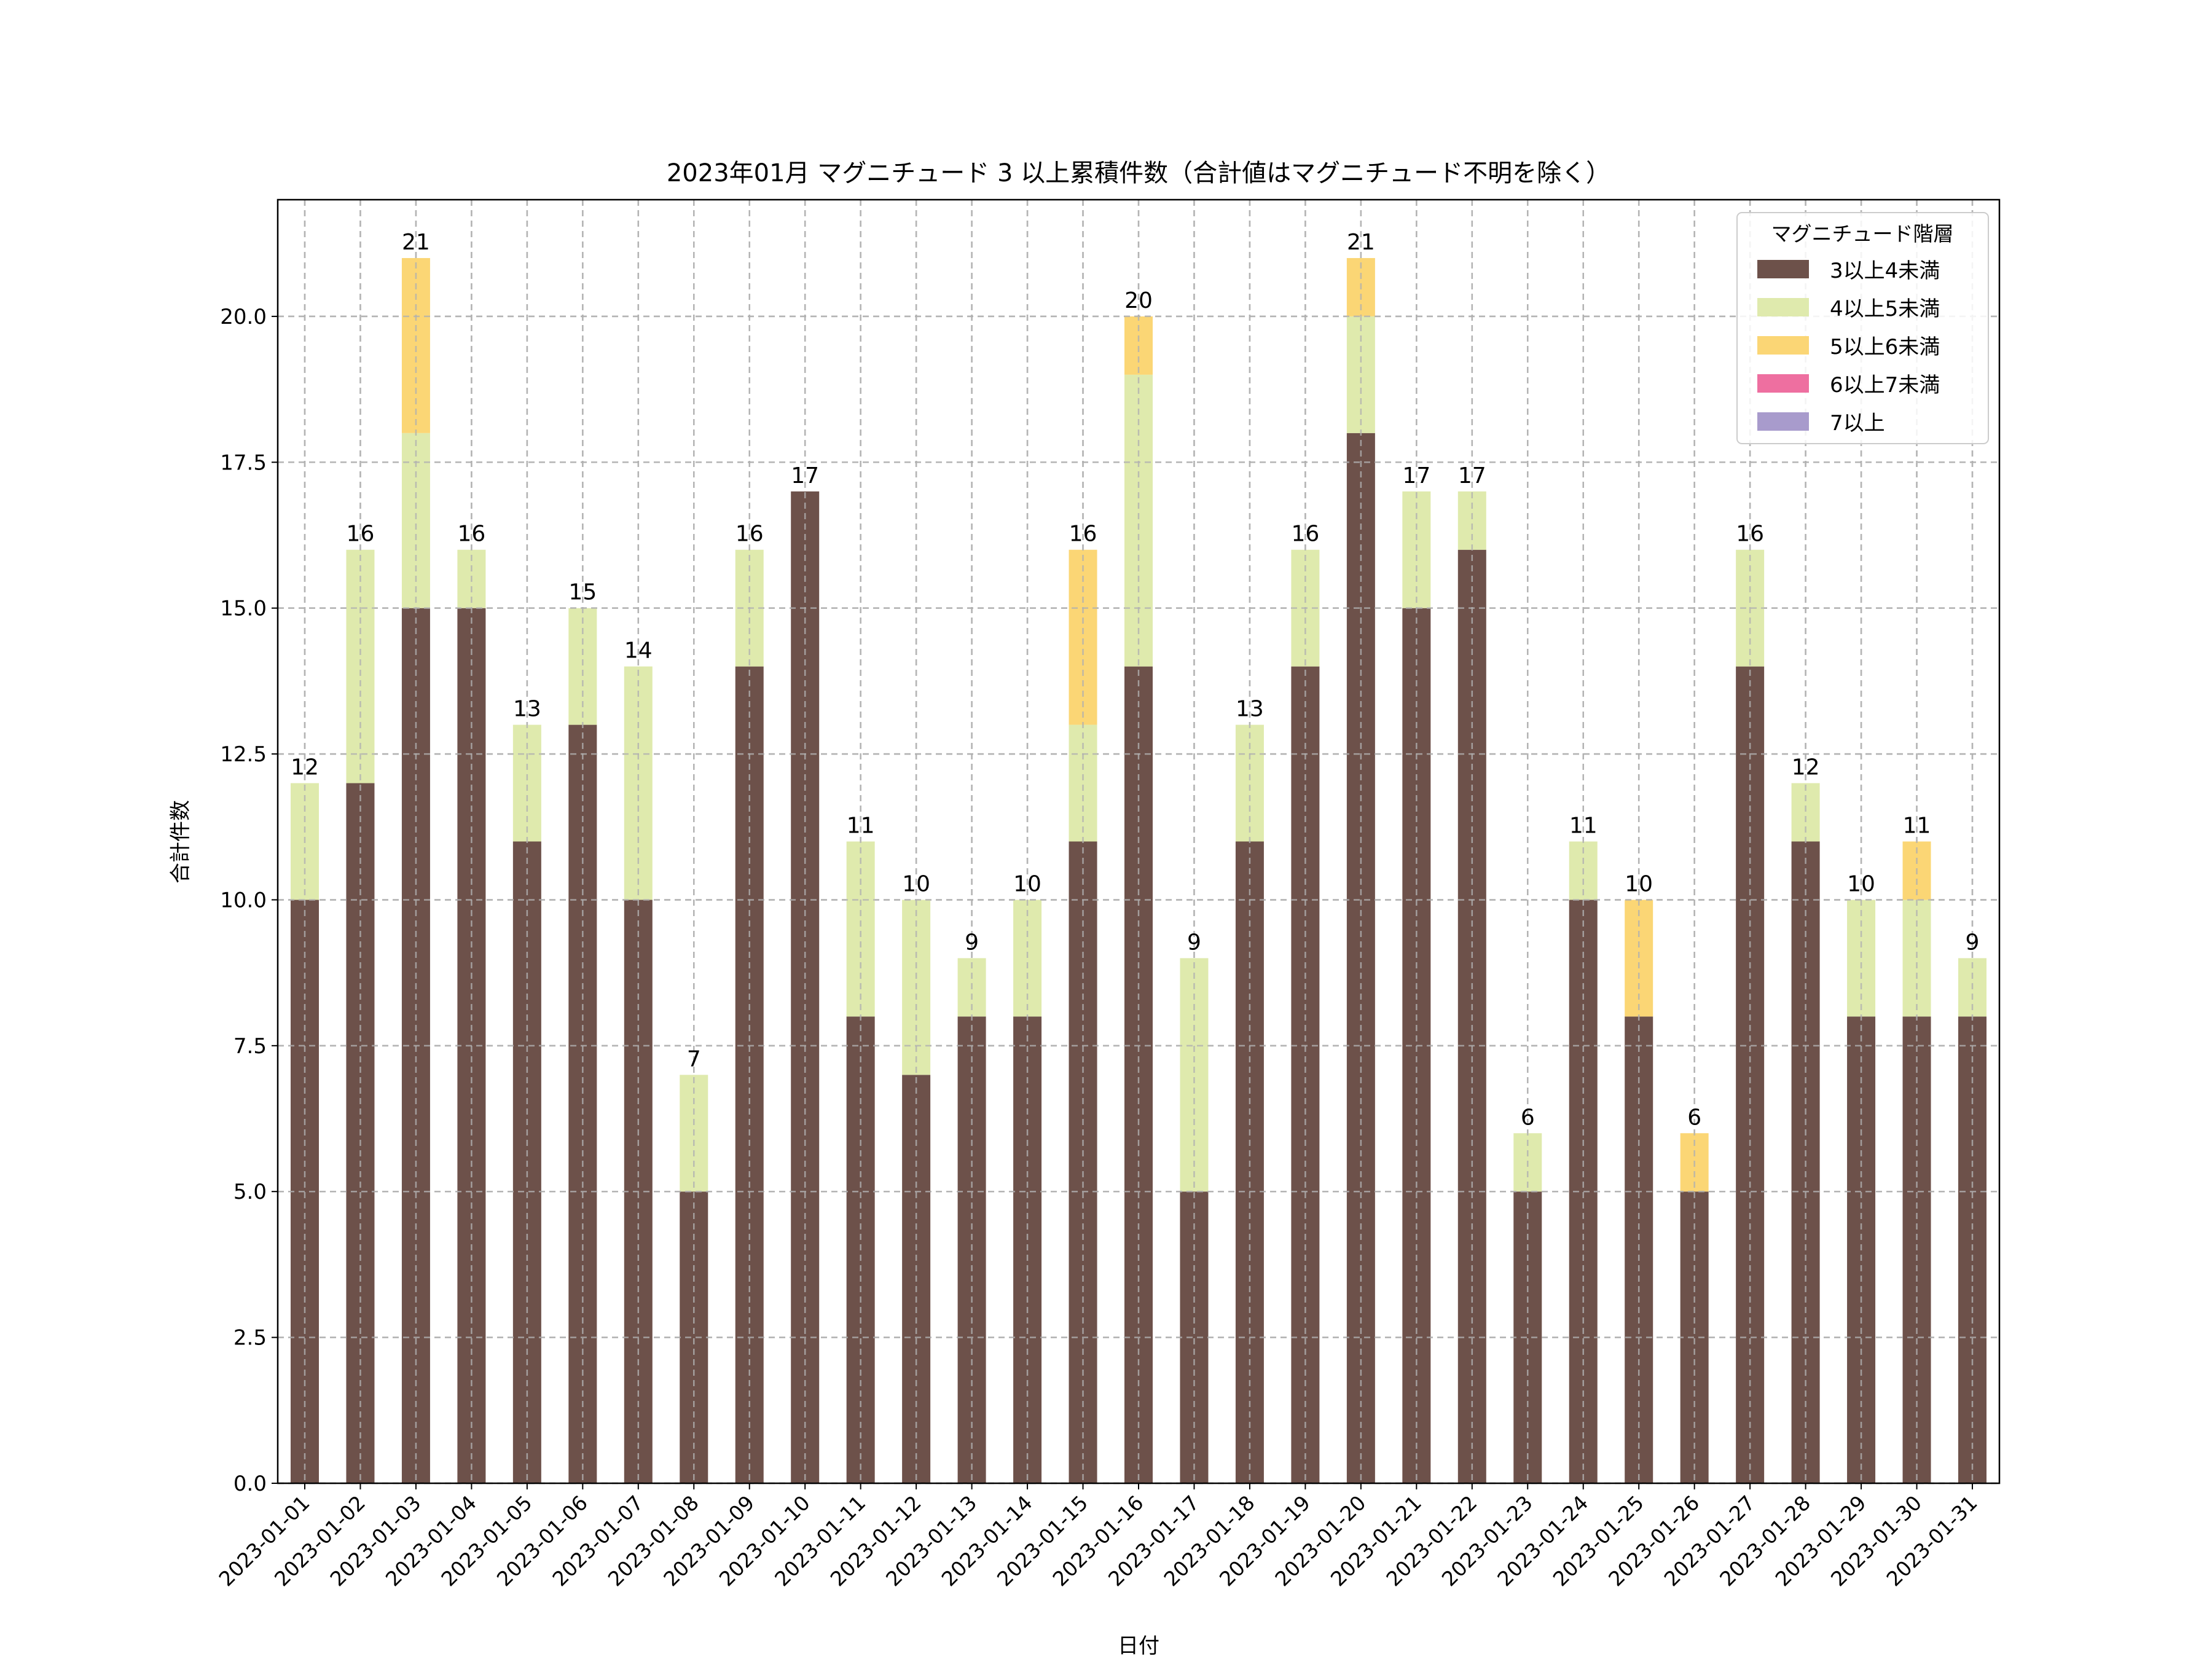 The width and height of the screenshot is (2212, 1659). I want to click on legend-label: 4以上5未満, so click(1885, 309).